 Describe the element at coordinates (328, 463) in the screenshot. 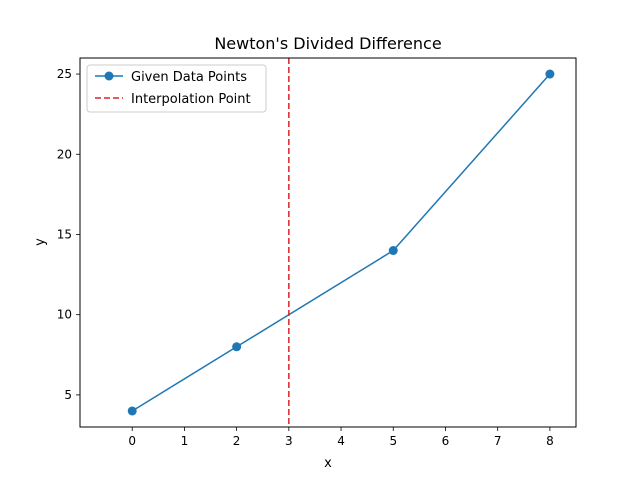

I see `x-axis-label: x` at that location.